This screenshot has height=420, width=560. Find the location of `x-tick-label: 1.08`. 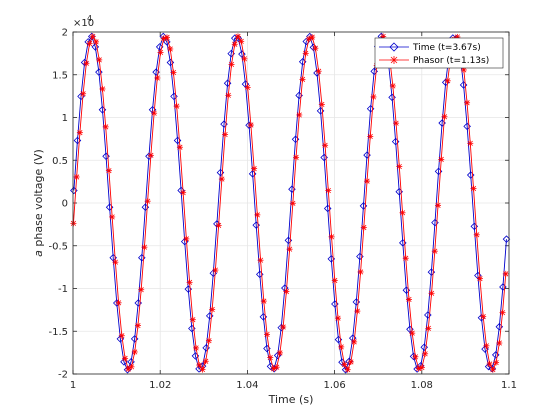

x-tick-label: 1.08 is located at coordinates (422, 385).